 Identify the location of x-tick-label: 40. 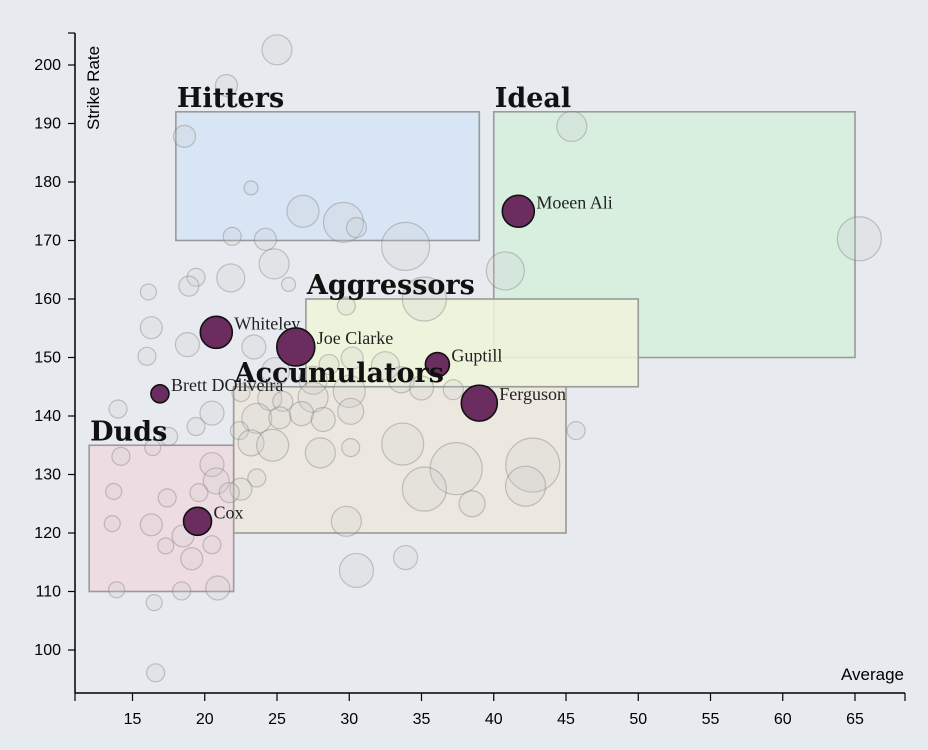
(494, 719).